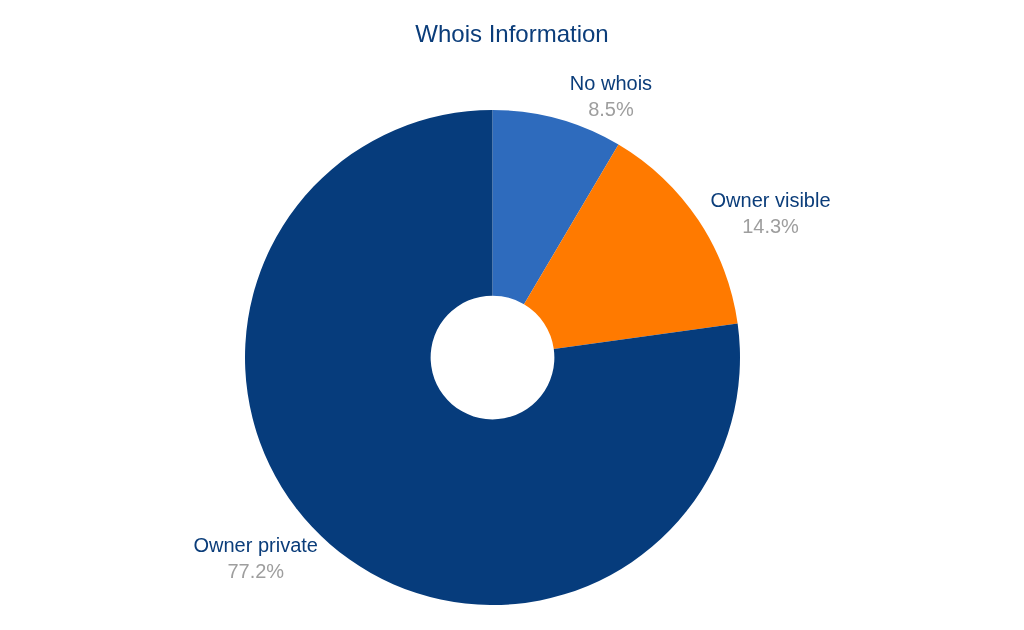 The width and height of the screenshot is (1024, 630). I want to click on slice-label: Owner private, so click(255, 544).